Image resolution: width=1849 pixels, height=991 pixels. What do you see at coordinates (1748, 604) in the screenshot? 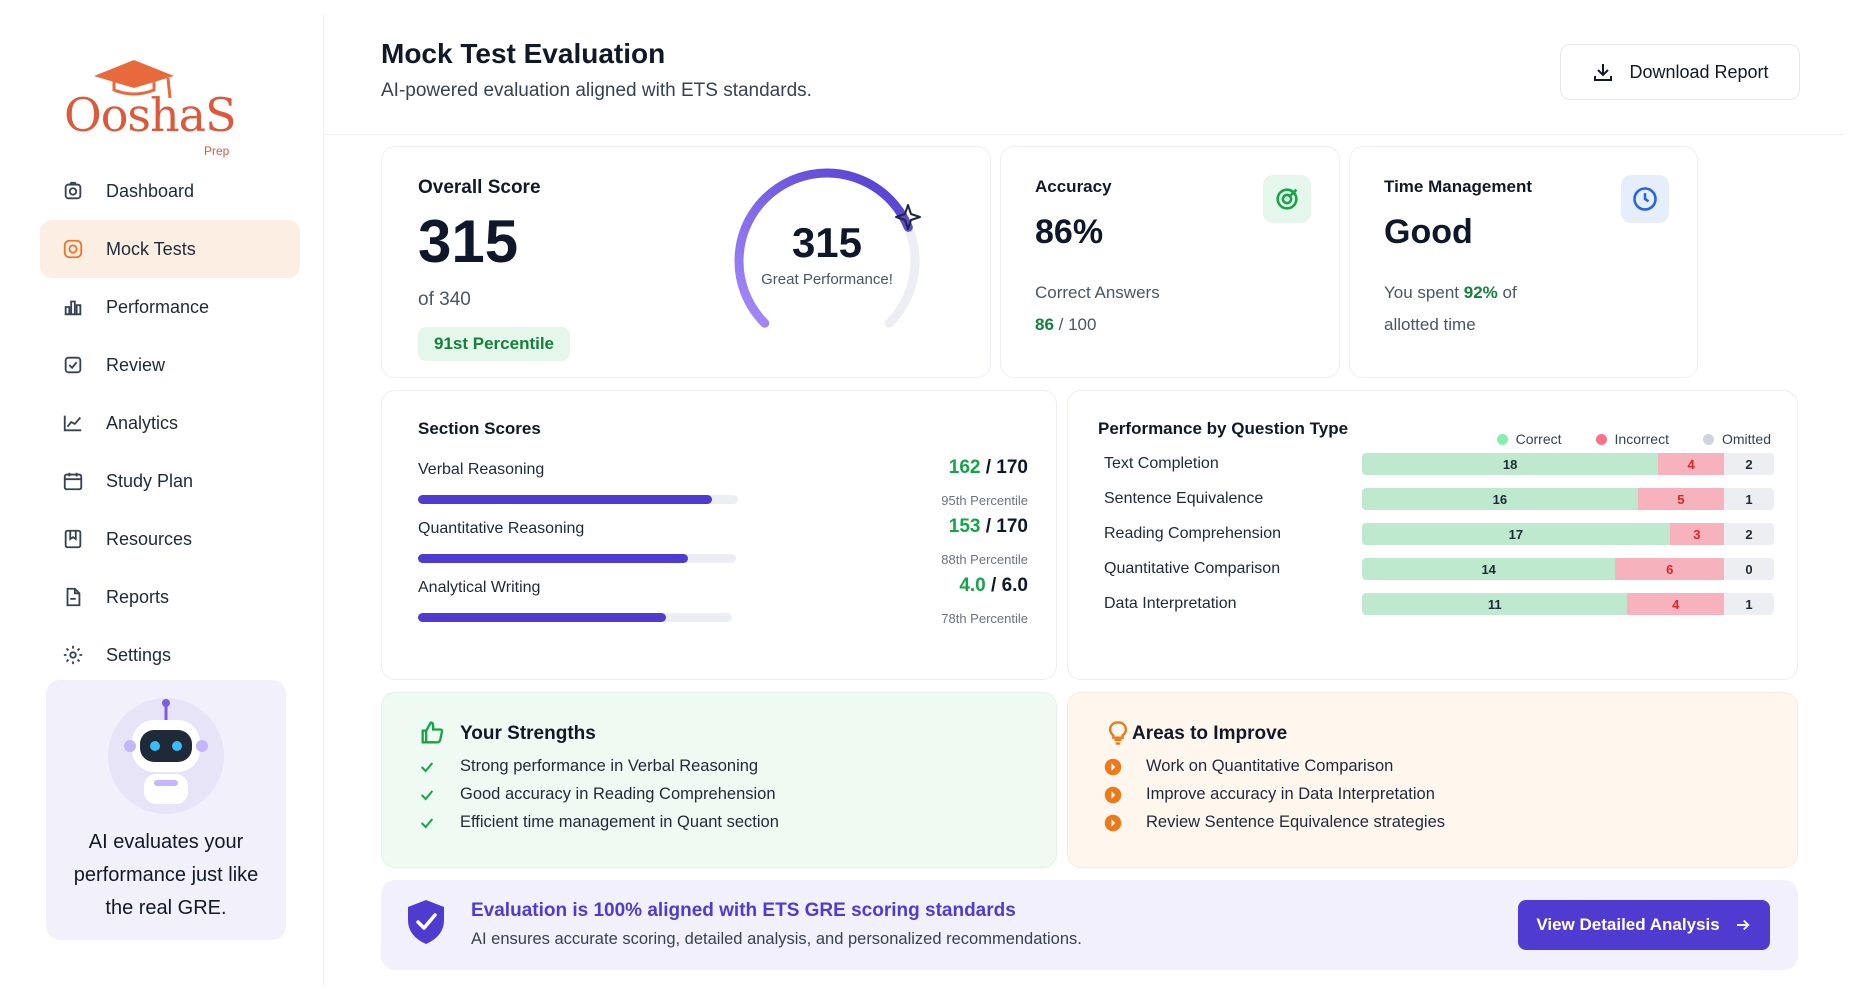
I see `bar-segment-omitted: 1` at bounding box center [1748, 604].